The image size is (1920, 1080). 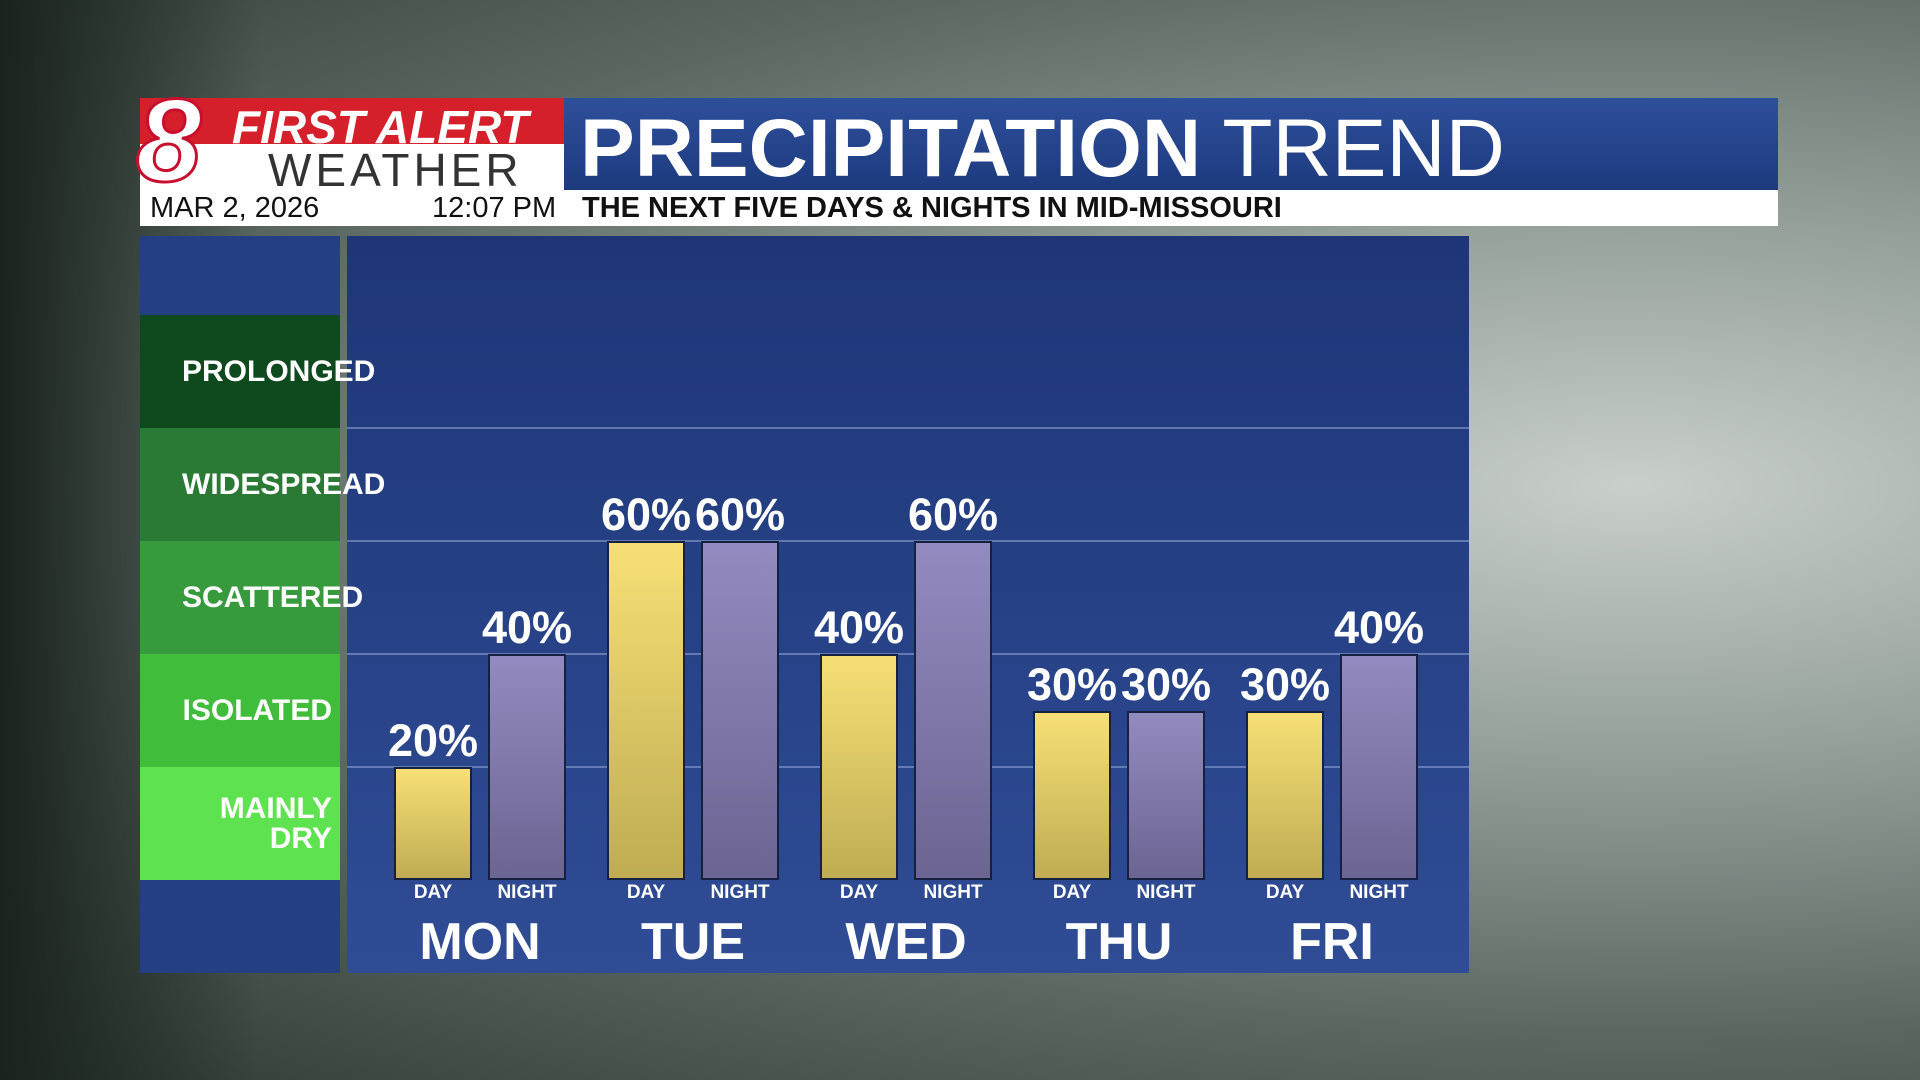 I want to click on title-bold: PRECIPITATION, so click(x=891, y=148).